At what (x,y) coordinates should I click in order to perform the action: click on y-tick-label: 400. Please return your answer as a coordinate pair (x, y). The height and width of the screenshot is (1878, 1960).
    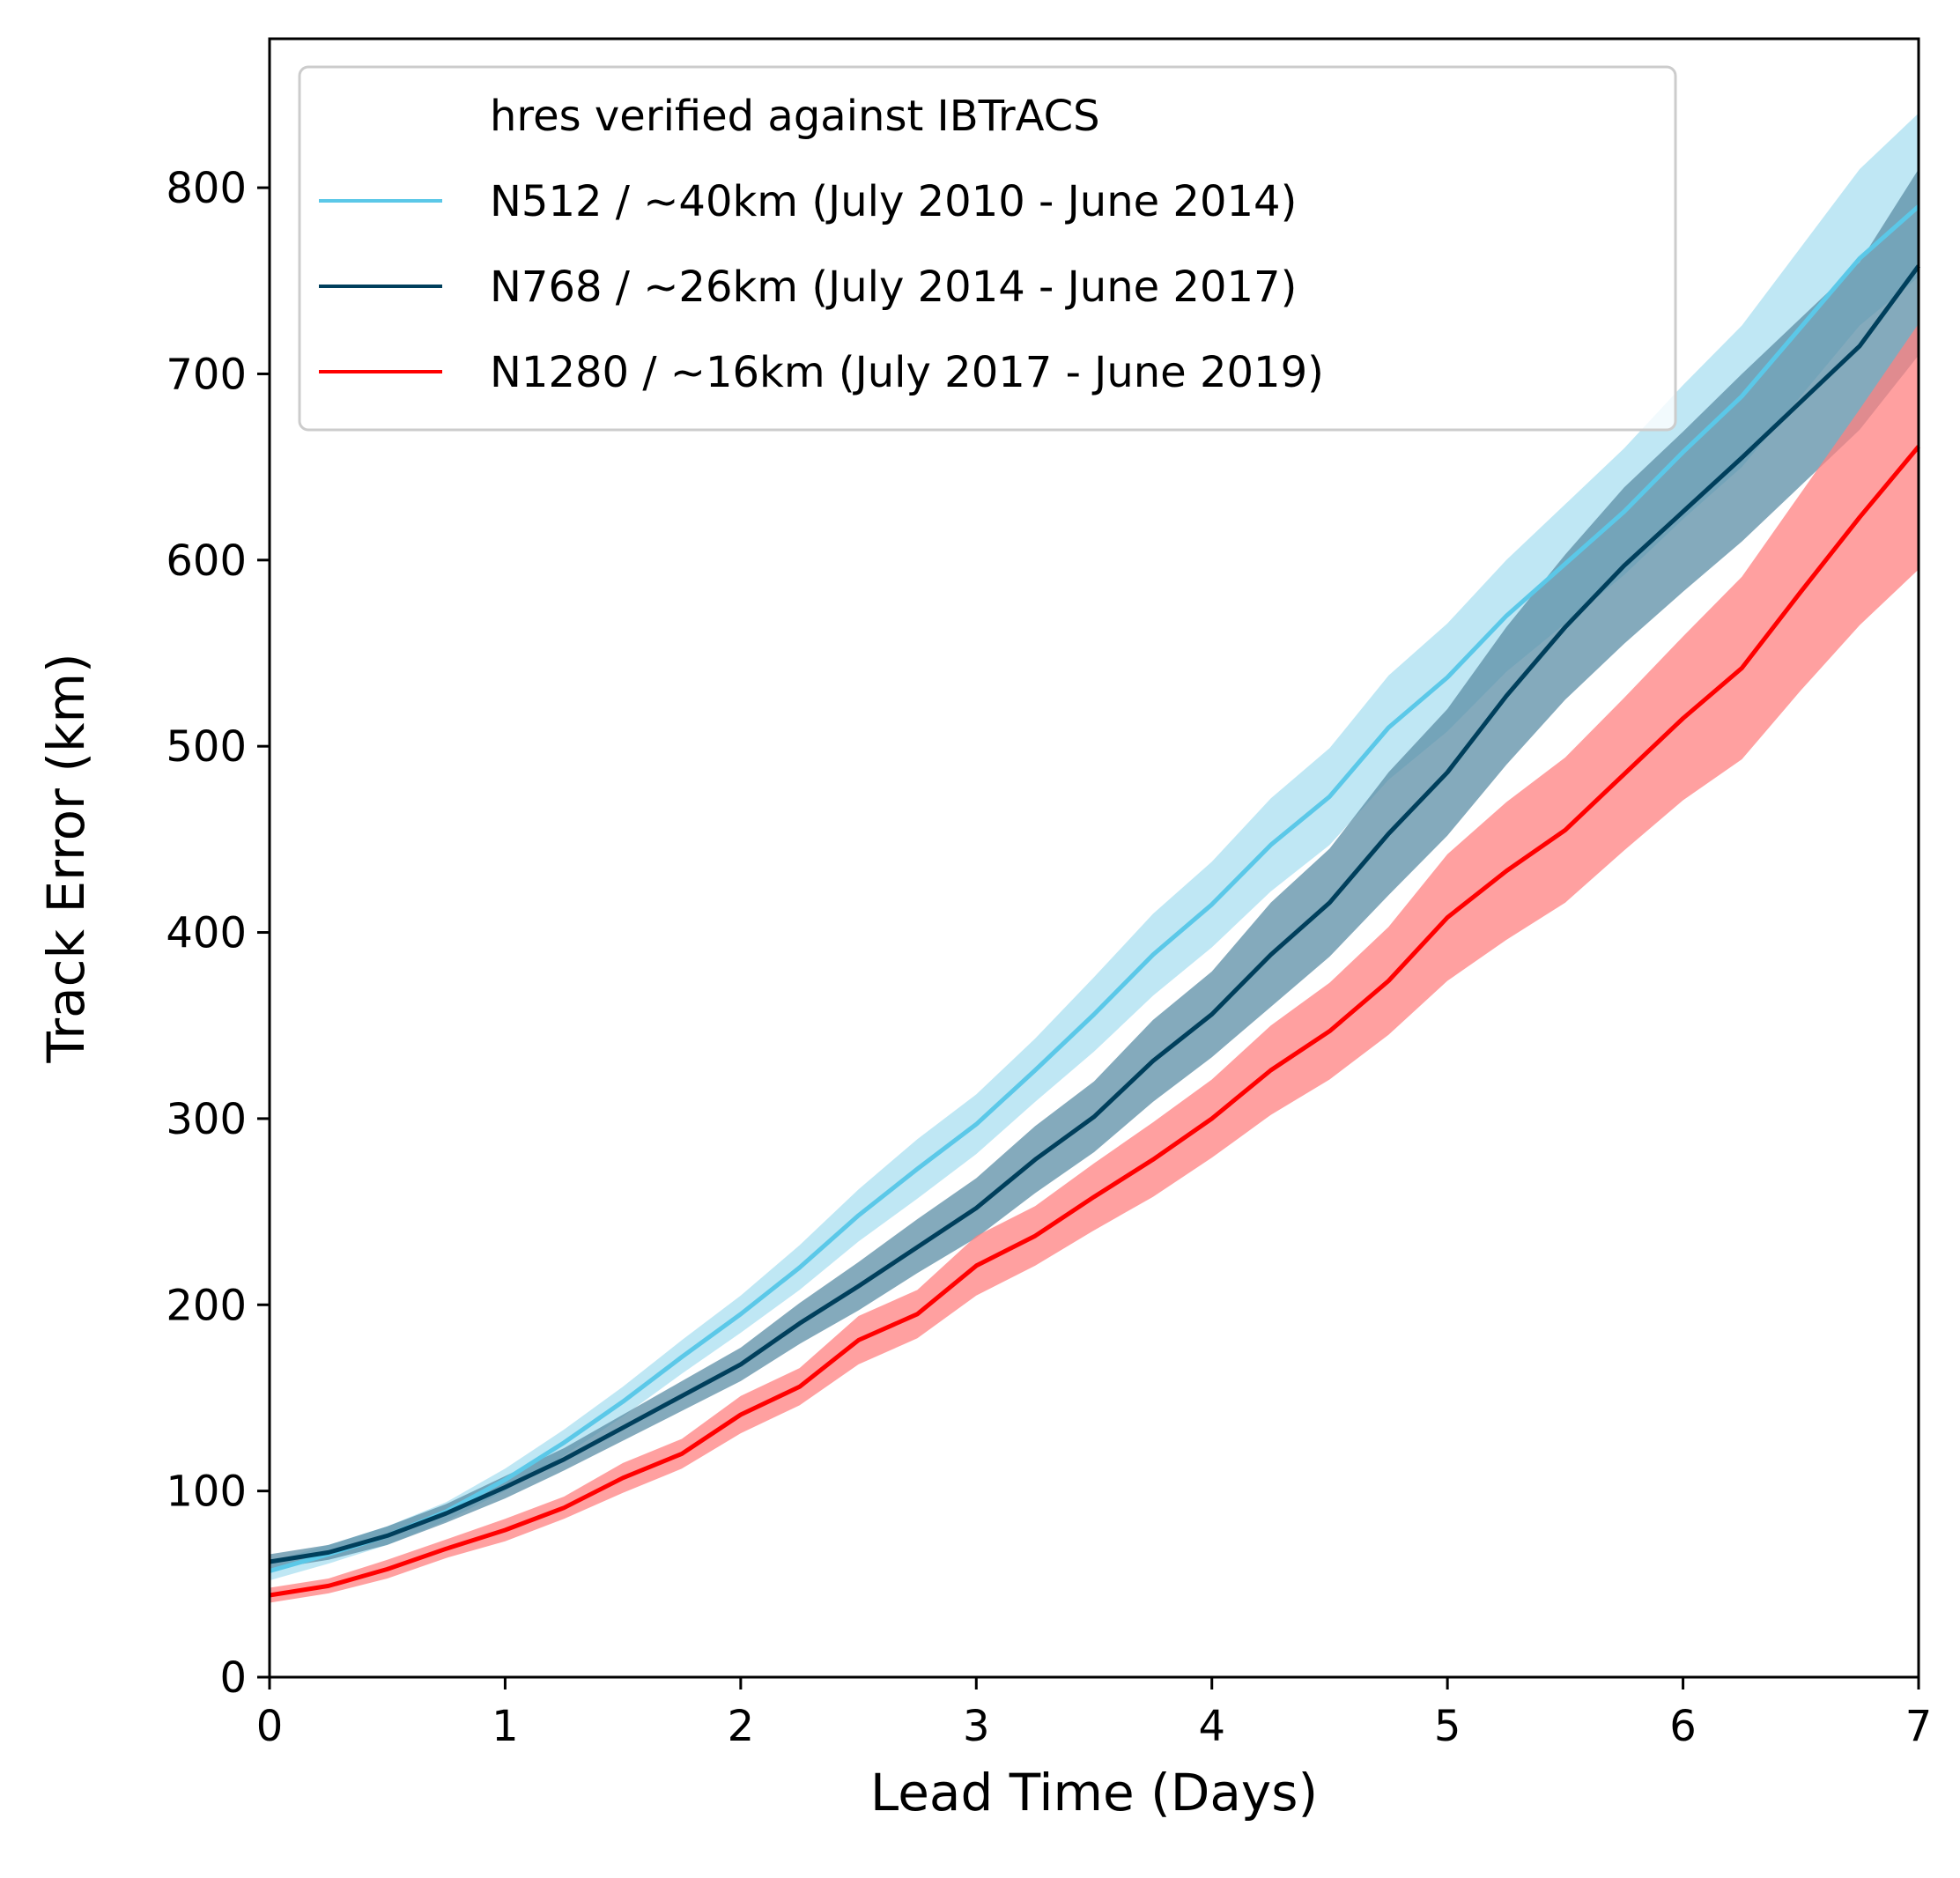
    Looking at the image, I should click on (206, 934).